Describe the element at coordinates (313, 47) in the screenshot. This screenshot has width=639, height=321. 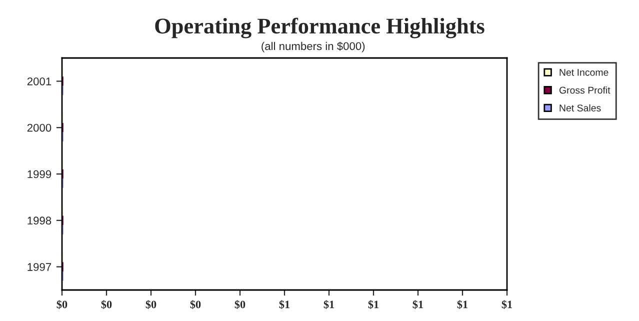
I see `chart-subtitle: (all numbers in $000)` at that location.